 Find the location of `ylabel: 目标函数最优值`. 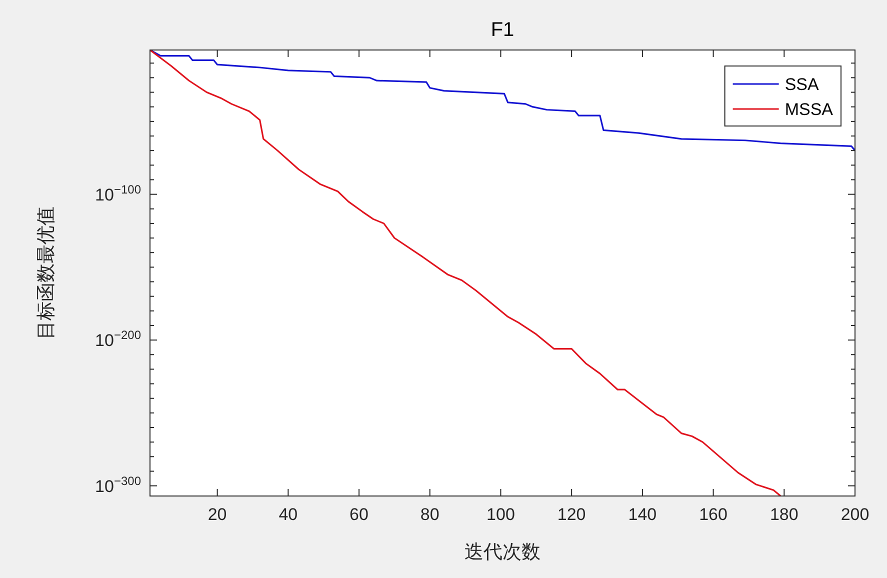

ylabel: 目标函数最优值 is located at coordinates (46, 273).